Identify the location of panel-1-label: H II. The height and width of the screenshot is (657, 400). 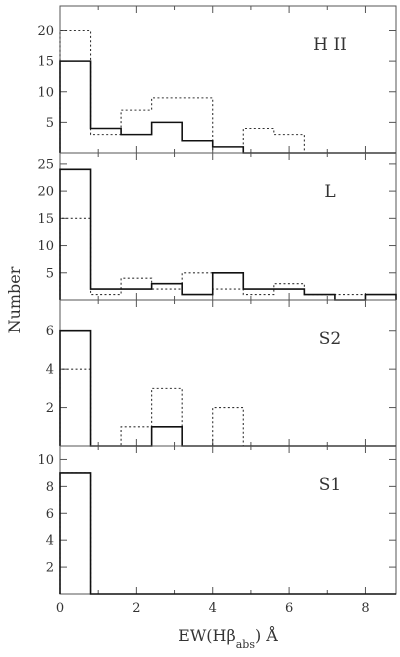
(330, 45).